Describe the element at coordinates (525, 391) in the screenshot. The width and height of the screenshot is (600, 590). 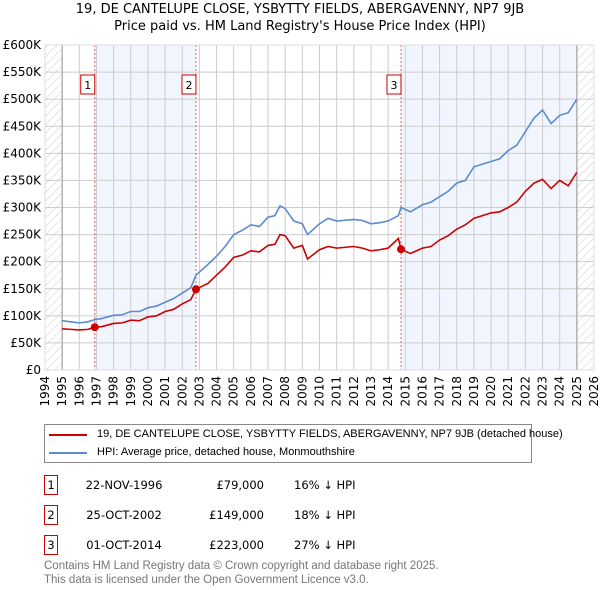
I see `x-tick-label: 2022` at that location.